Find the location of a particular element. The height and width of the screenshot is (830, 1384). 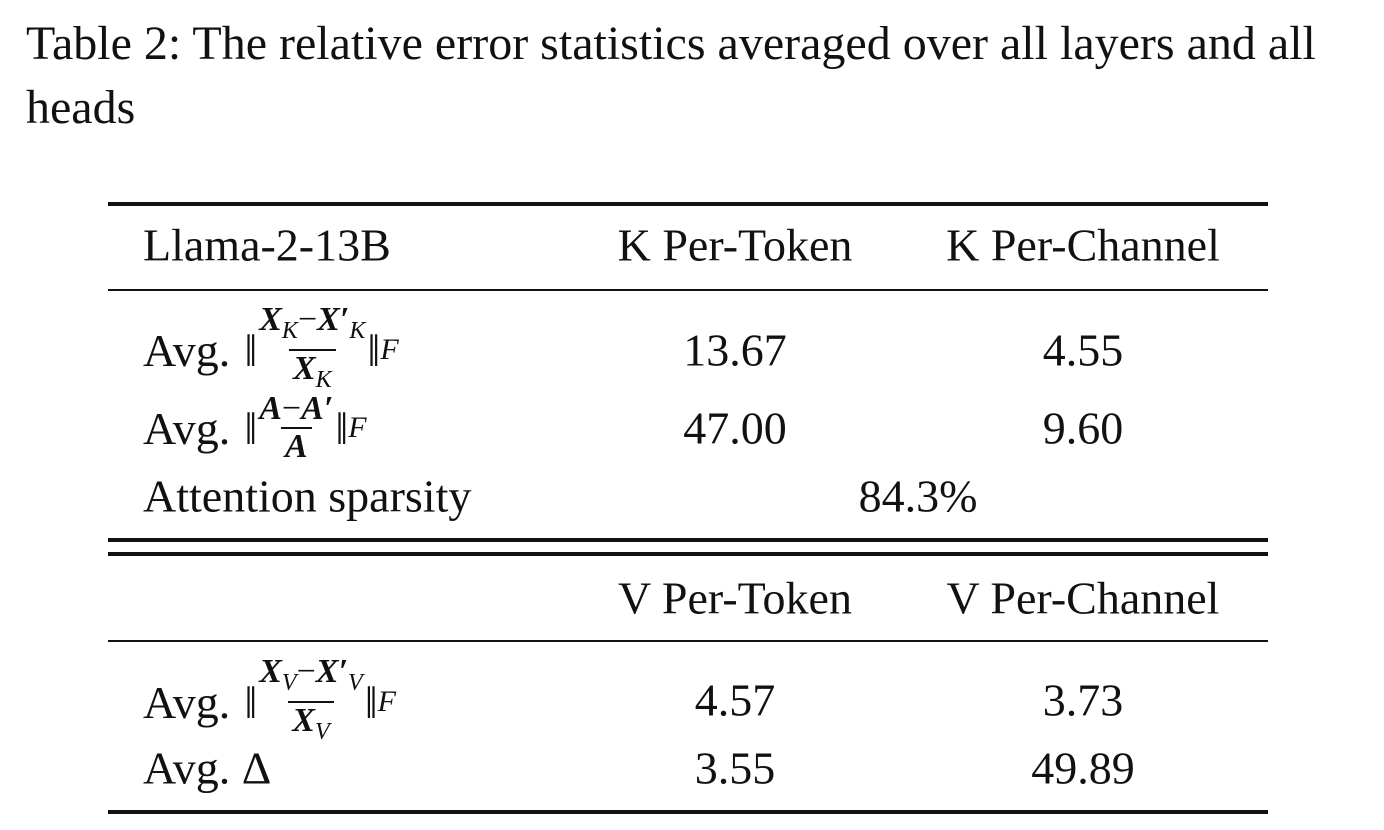

header-cell: K Per-Channel is located at coordinates (1083, 245).